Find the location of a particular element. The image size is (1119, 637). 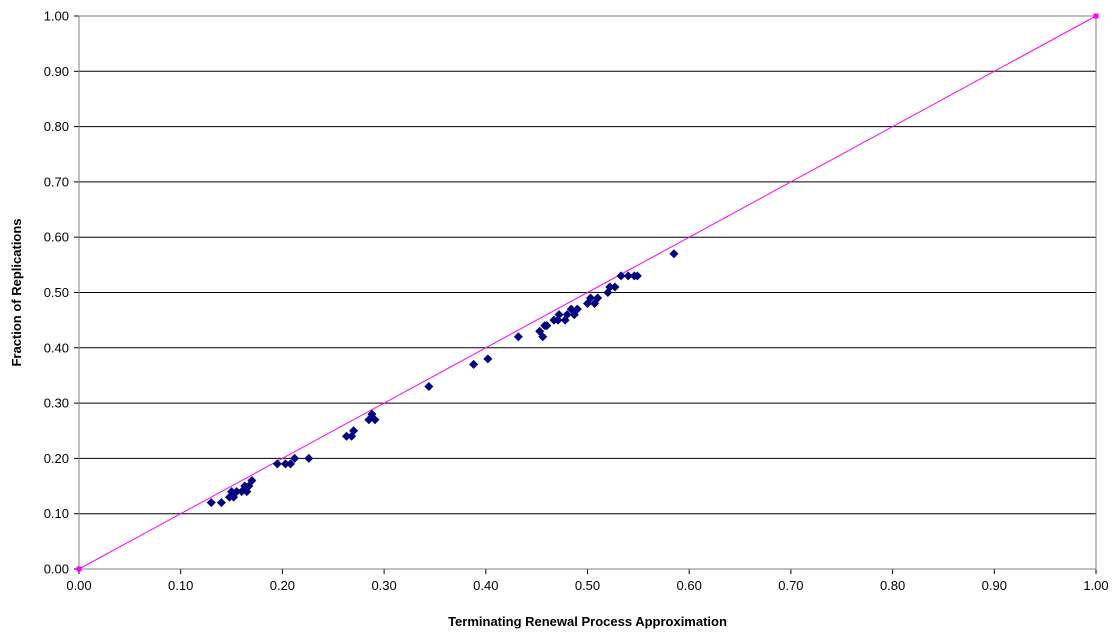

x-tick-label: 0.20 is located at coordinates (282, 585).